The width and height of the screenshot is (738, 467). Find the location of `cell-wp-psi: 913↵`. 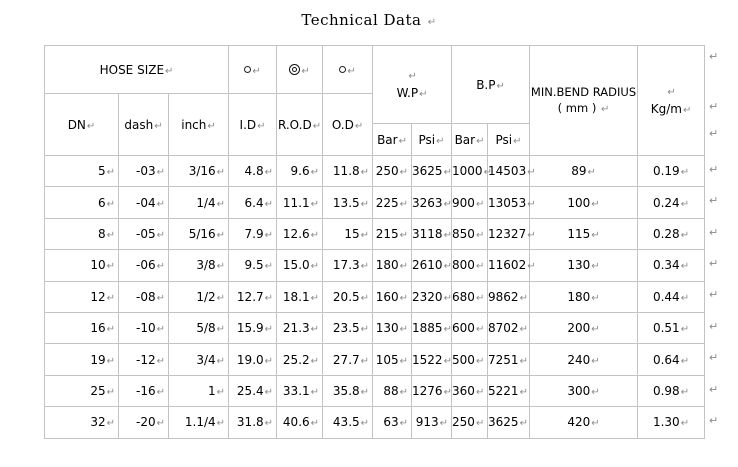

cell-wp-psi: 913↵ is located at coordinates (432, 422).